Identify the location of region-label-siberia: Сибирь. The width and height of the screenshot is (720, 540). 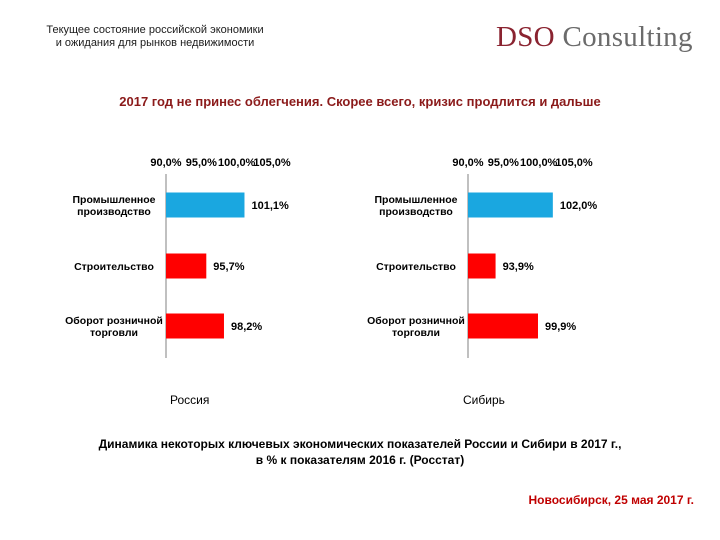
(484, 400).